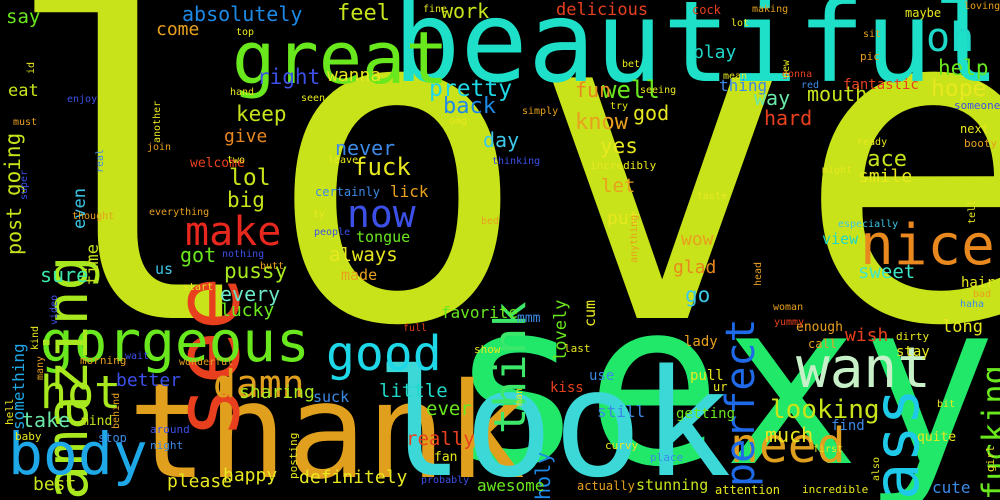  I want to click on cloud-word: now, so click(381, 214).